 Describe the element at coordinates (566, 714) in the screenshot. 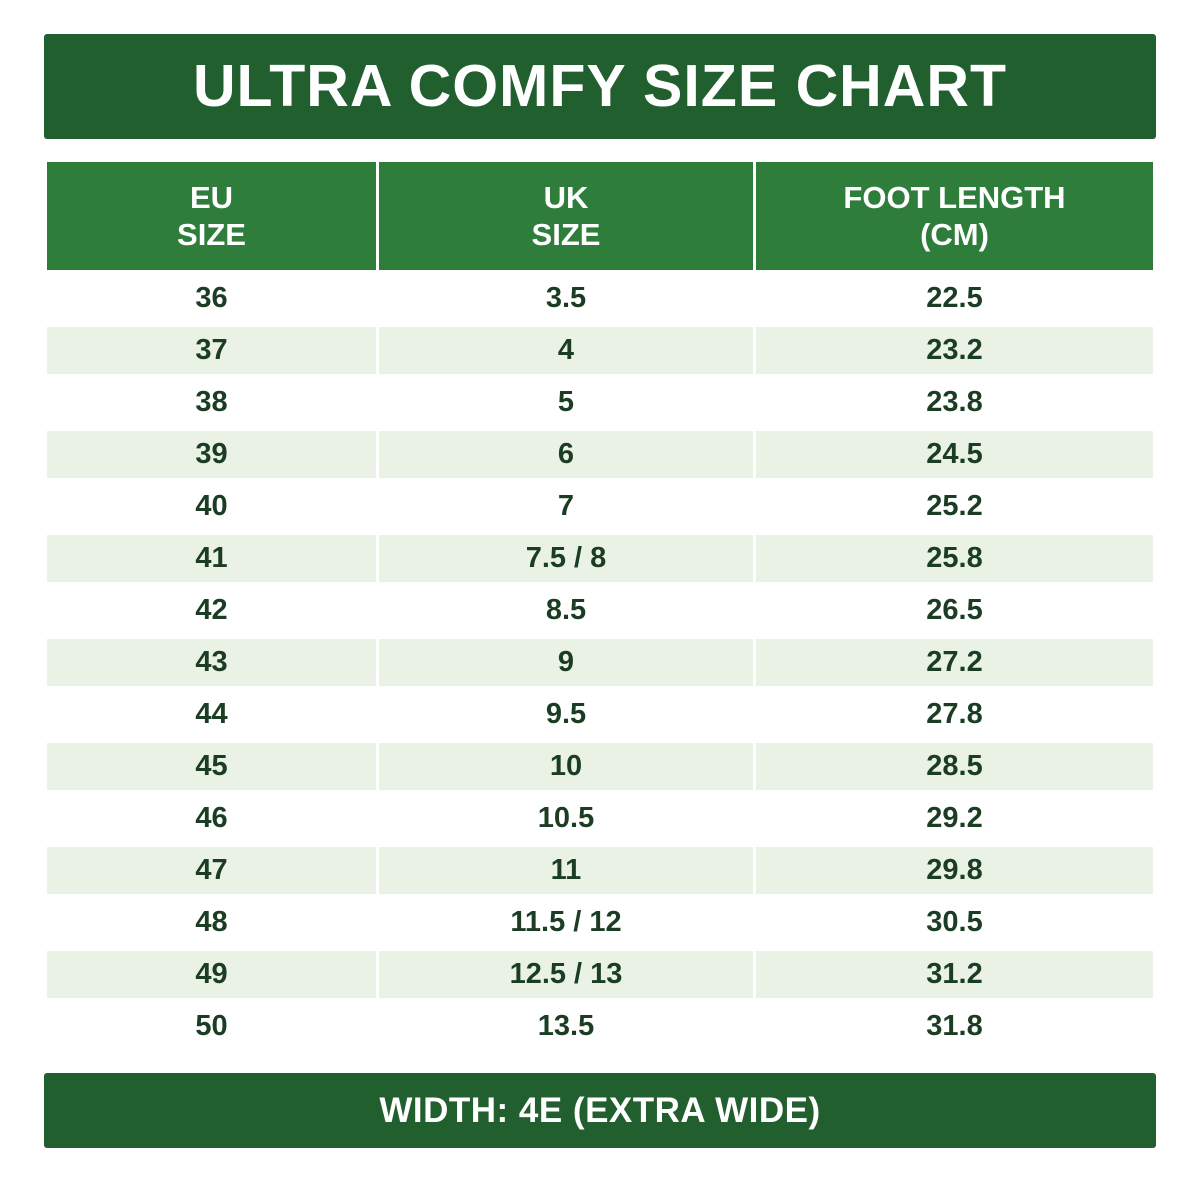

I see `cell-uk-size: 9.5` at that location.